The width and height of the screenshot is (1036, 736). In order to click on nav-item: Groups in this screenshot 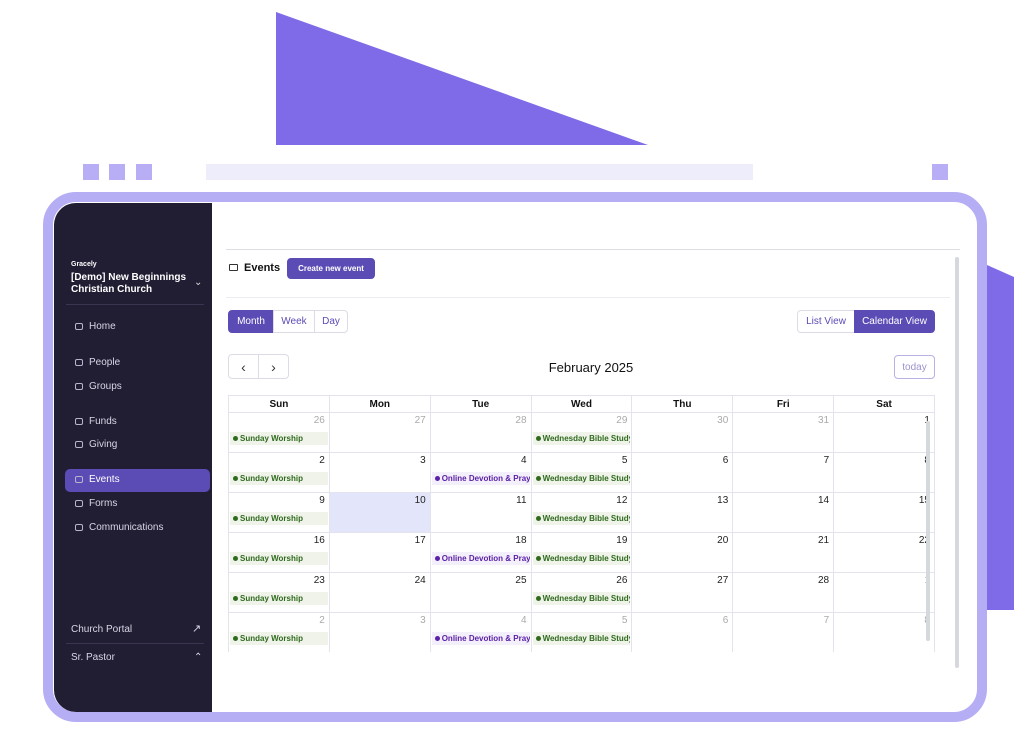, I will do `click(105, 386)`.